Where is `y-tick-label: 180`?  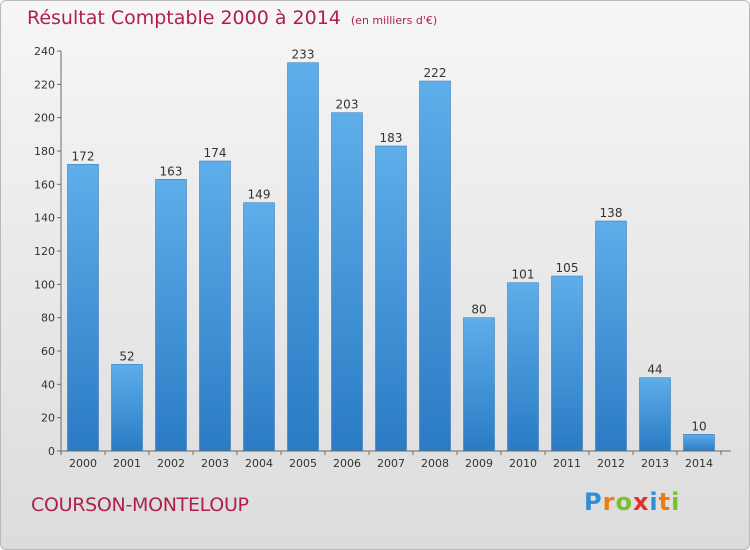
y-tick-label: 180 is located at coordinates (44, 151).